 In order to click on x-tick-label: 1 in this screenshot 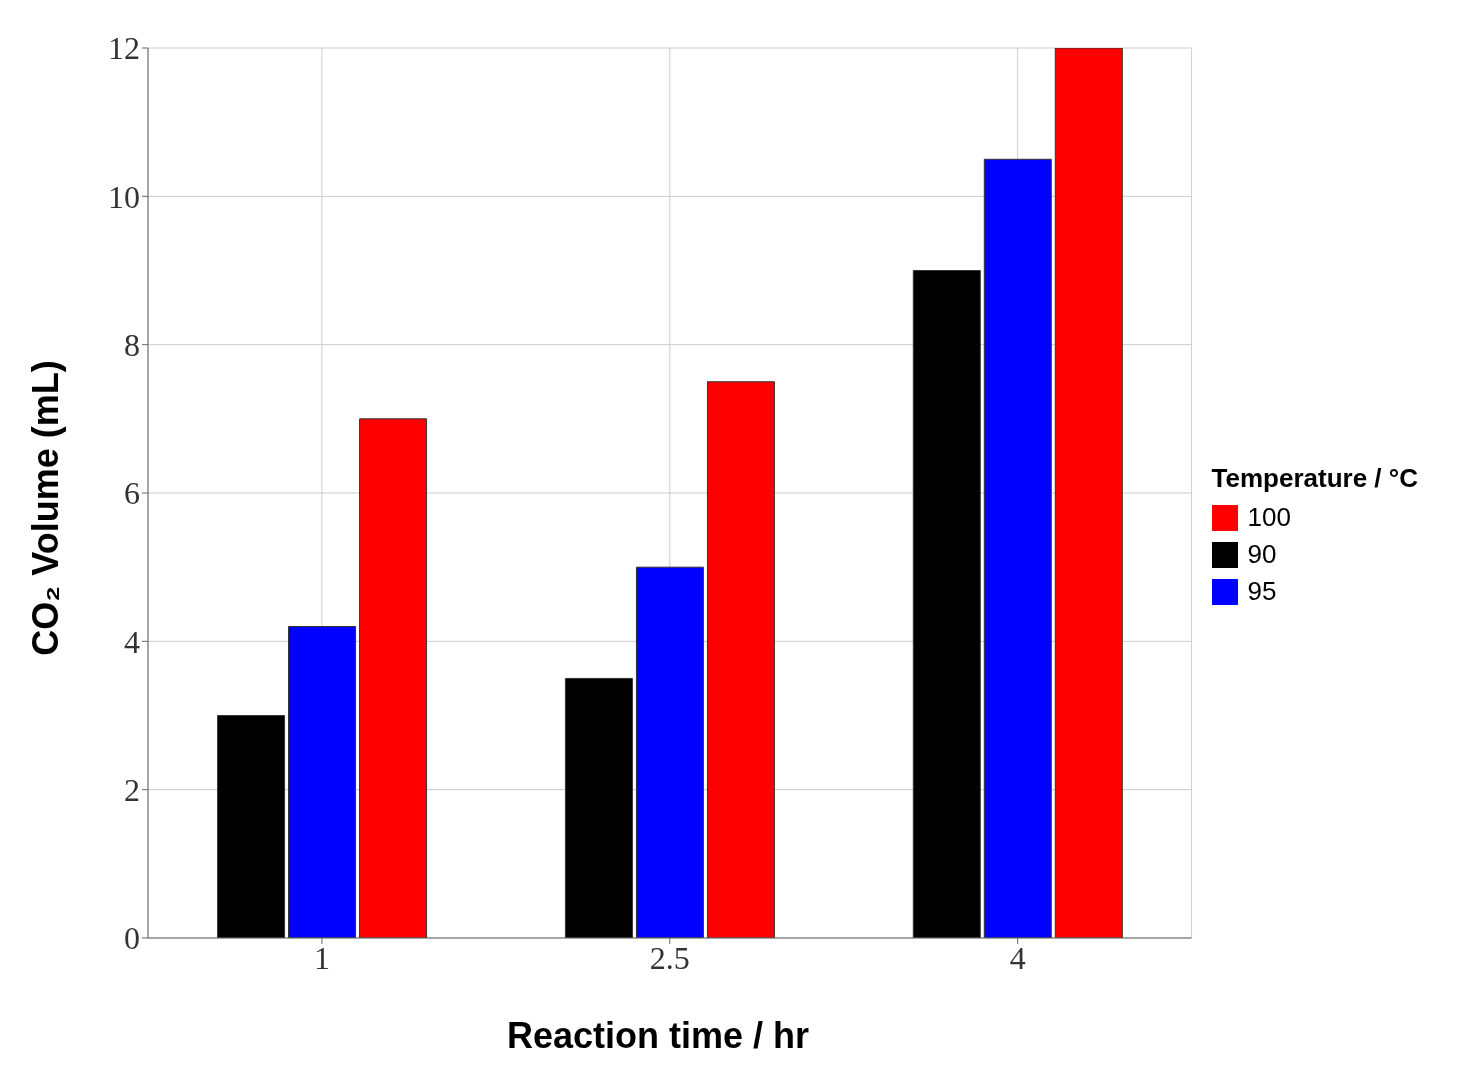, I will do `click(321, 957)`.